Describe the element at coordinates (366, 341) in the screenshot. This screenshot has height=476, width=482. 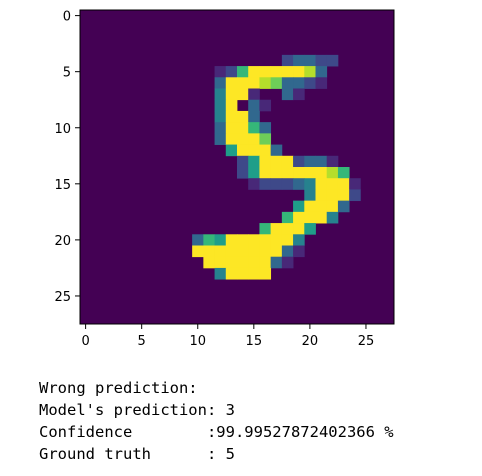
I see `x-tick-label: 25` at that location.